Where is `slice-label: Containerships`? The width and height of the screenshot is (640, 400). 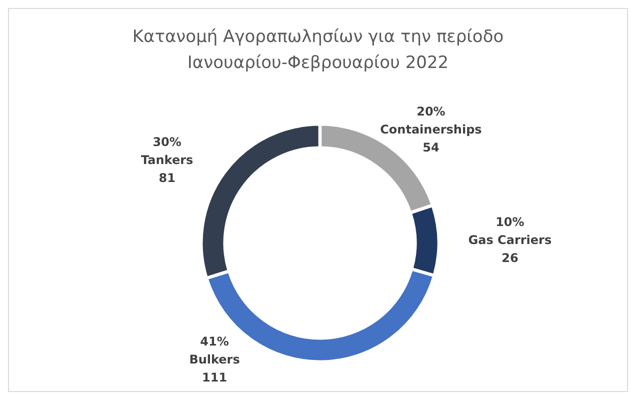 slice-label: Containerships is located at coordinates (431, 129).